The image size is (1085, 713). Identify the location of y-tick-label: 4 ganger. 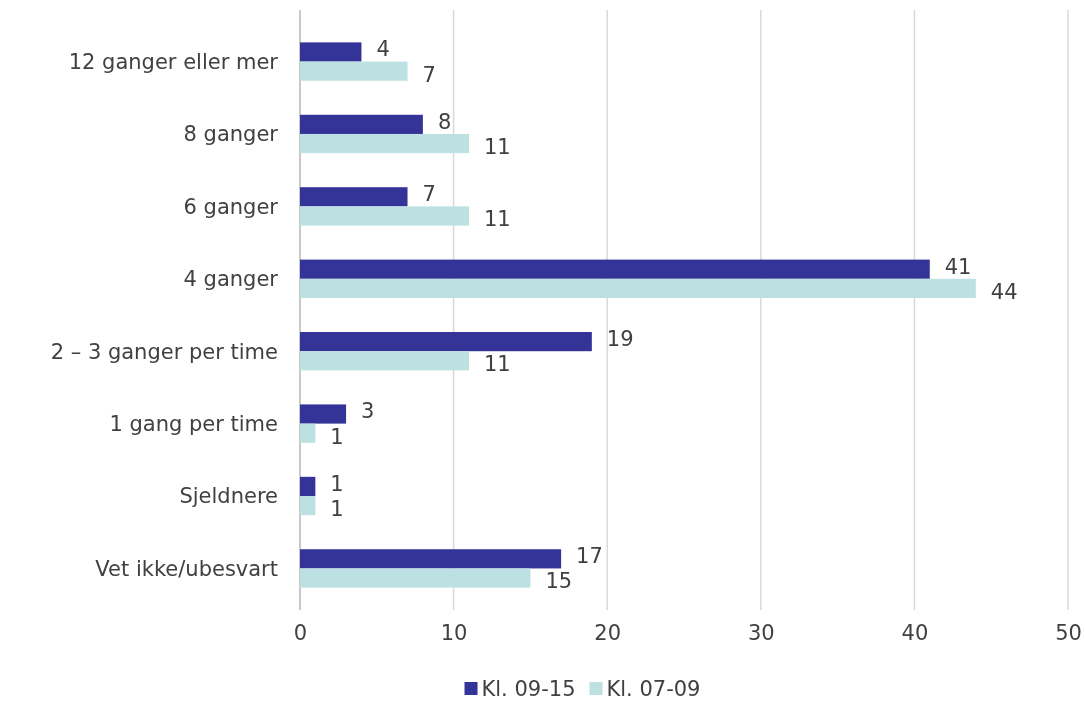
(231, 279).